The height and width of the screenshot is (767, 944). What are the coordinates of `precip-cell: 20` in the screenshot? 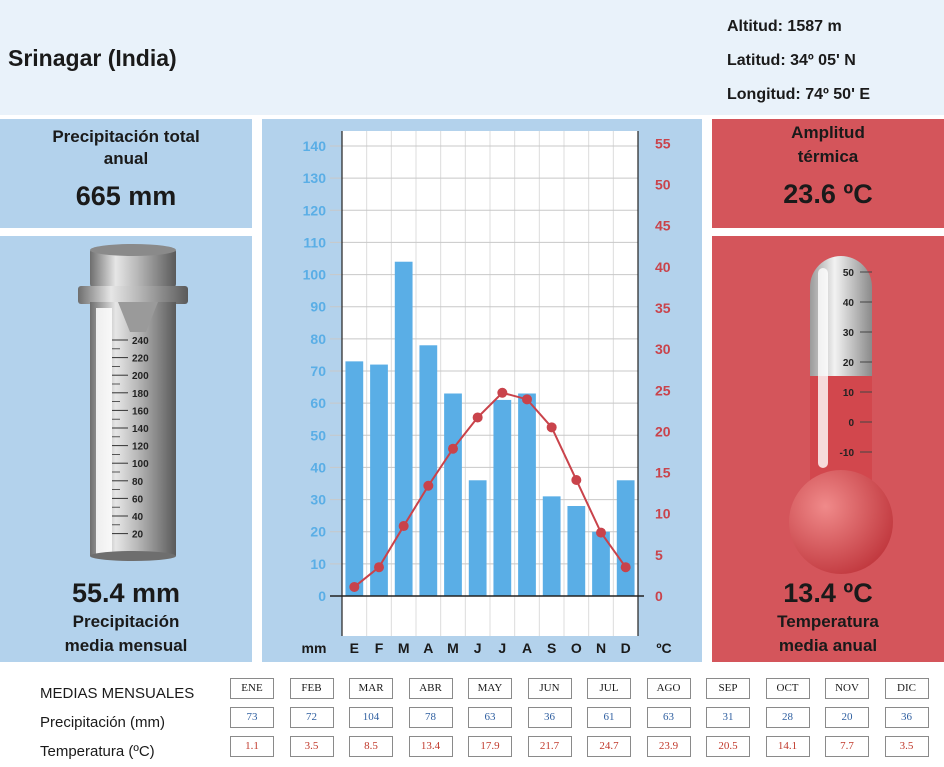 It's located at (847, 717).